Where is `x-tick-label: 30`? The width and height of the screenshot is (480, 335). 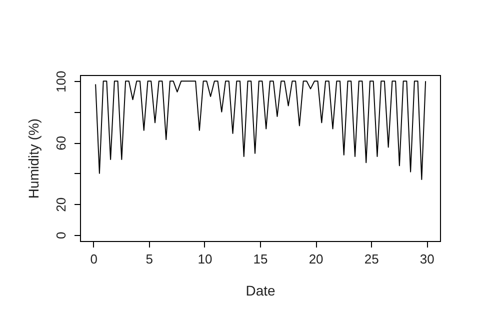 x-tick-label: 30 is located at coordinates (427, 259).